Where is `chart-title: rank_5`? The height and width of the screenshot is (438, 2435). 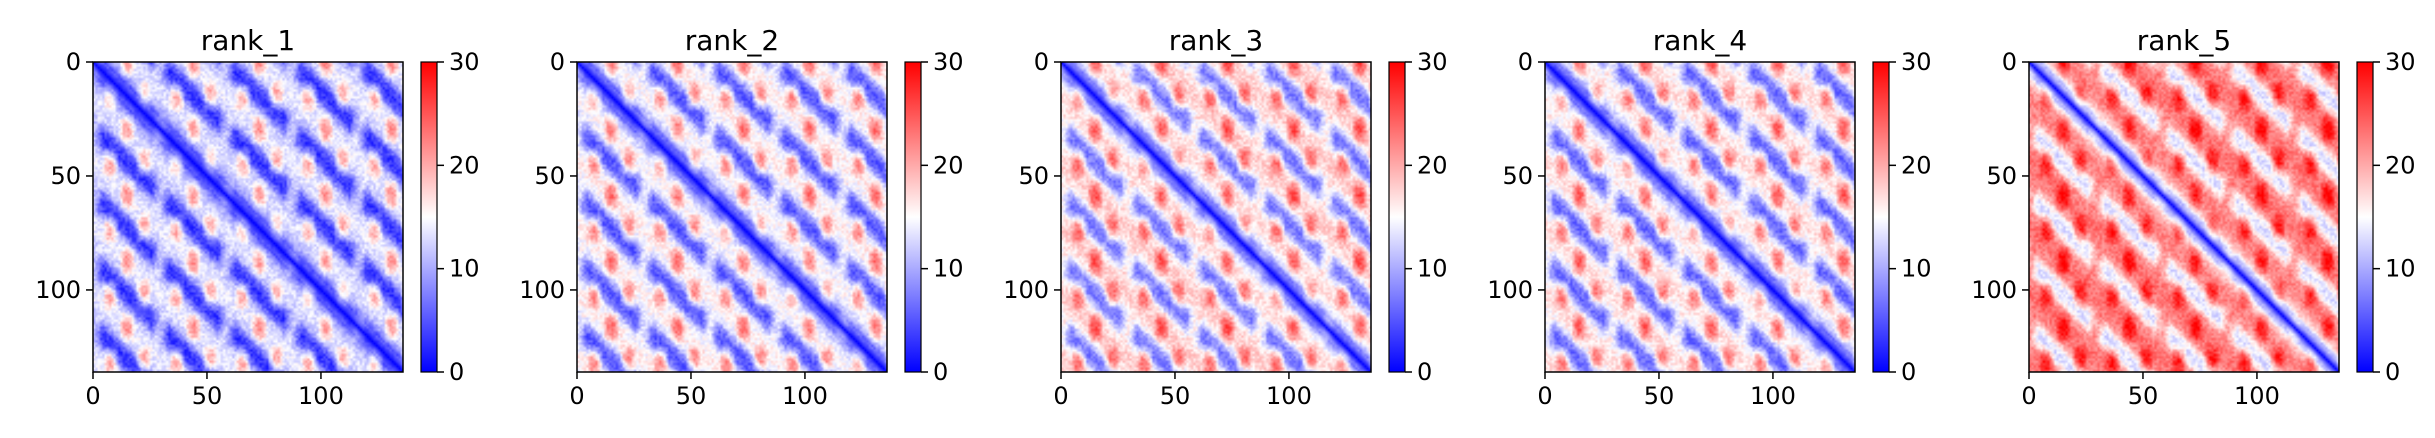
chart-title: rank_5 is located at coordinates (2184, 40).